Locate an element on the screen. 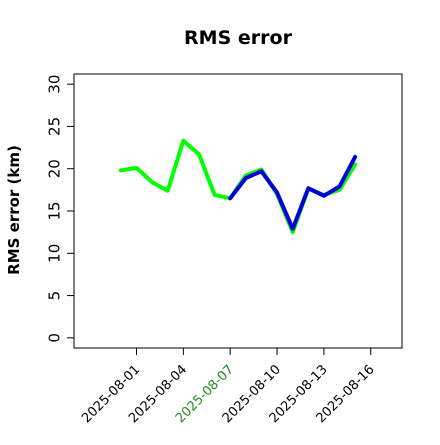 The height and width of the screenshot is (445, 440). y-tick-label: 15 is located at coordinates (54, 210).